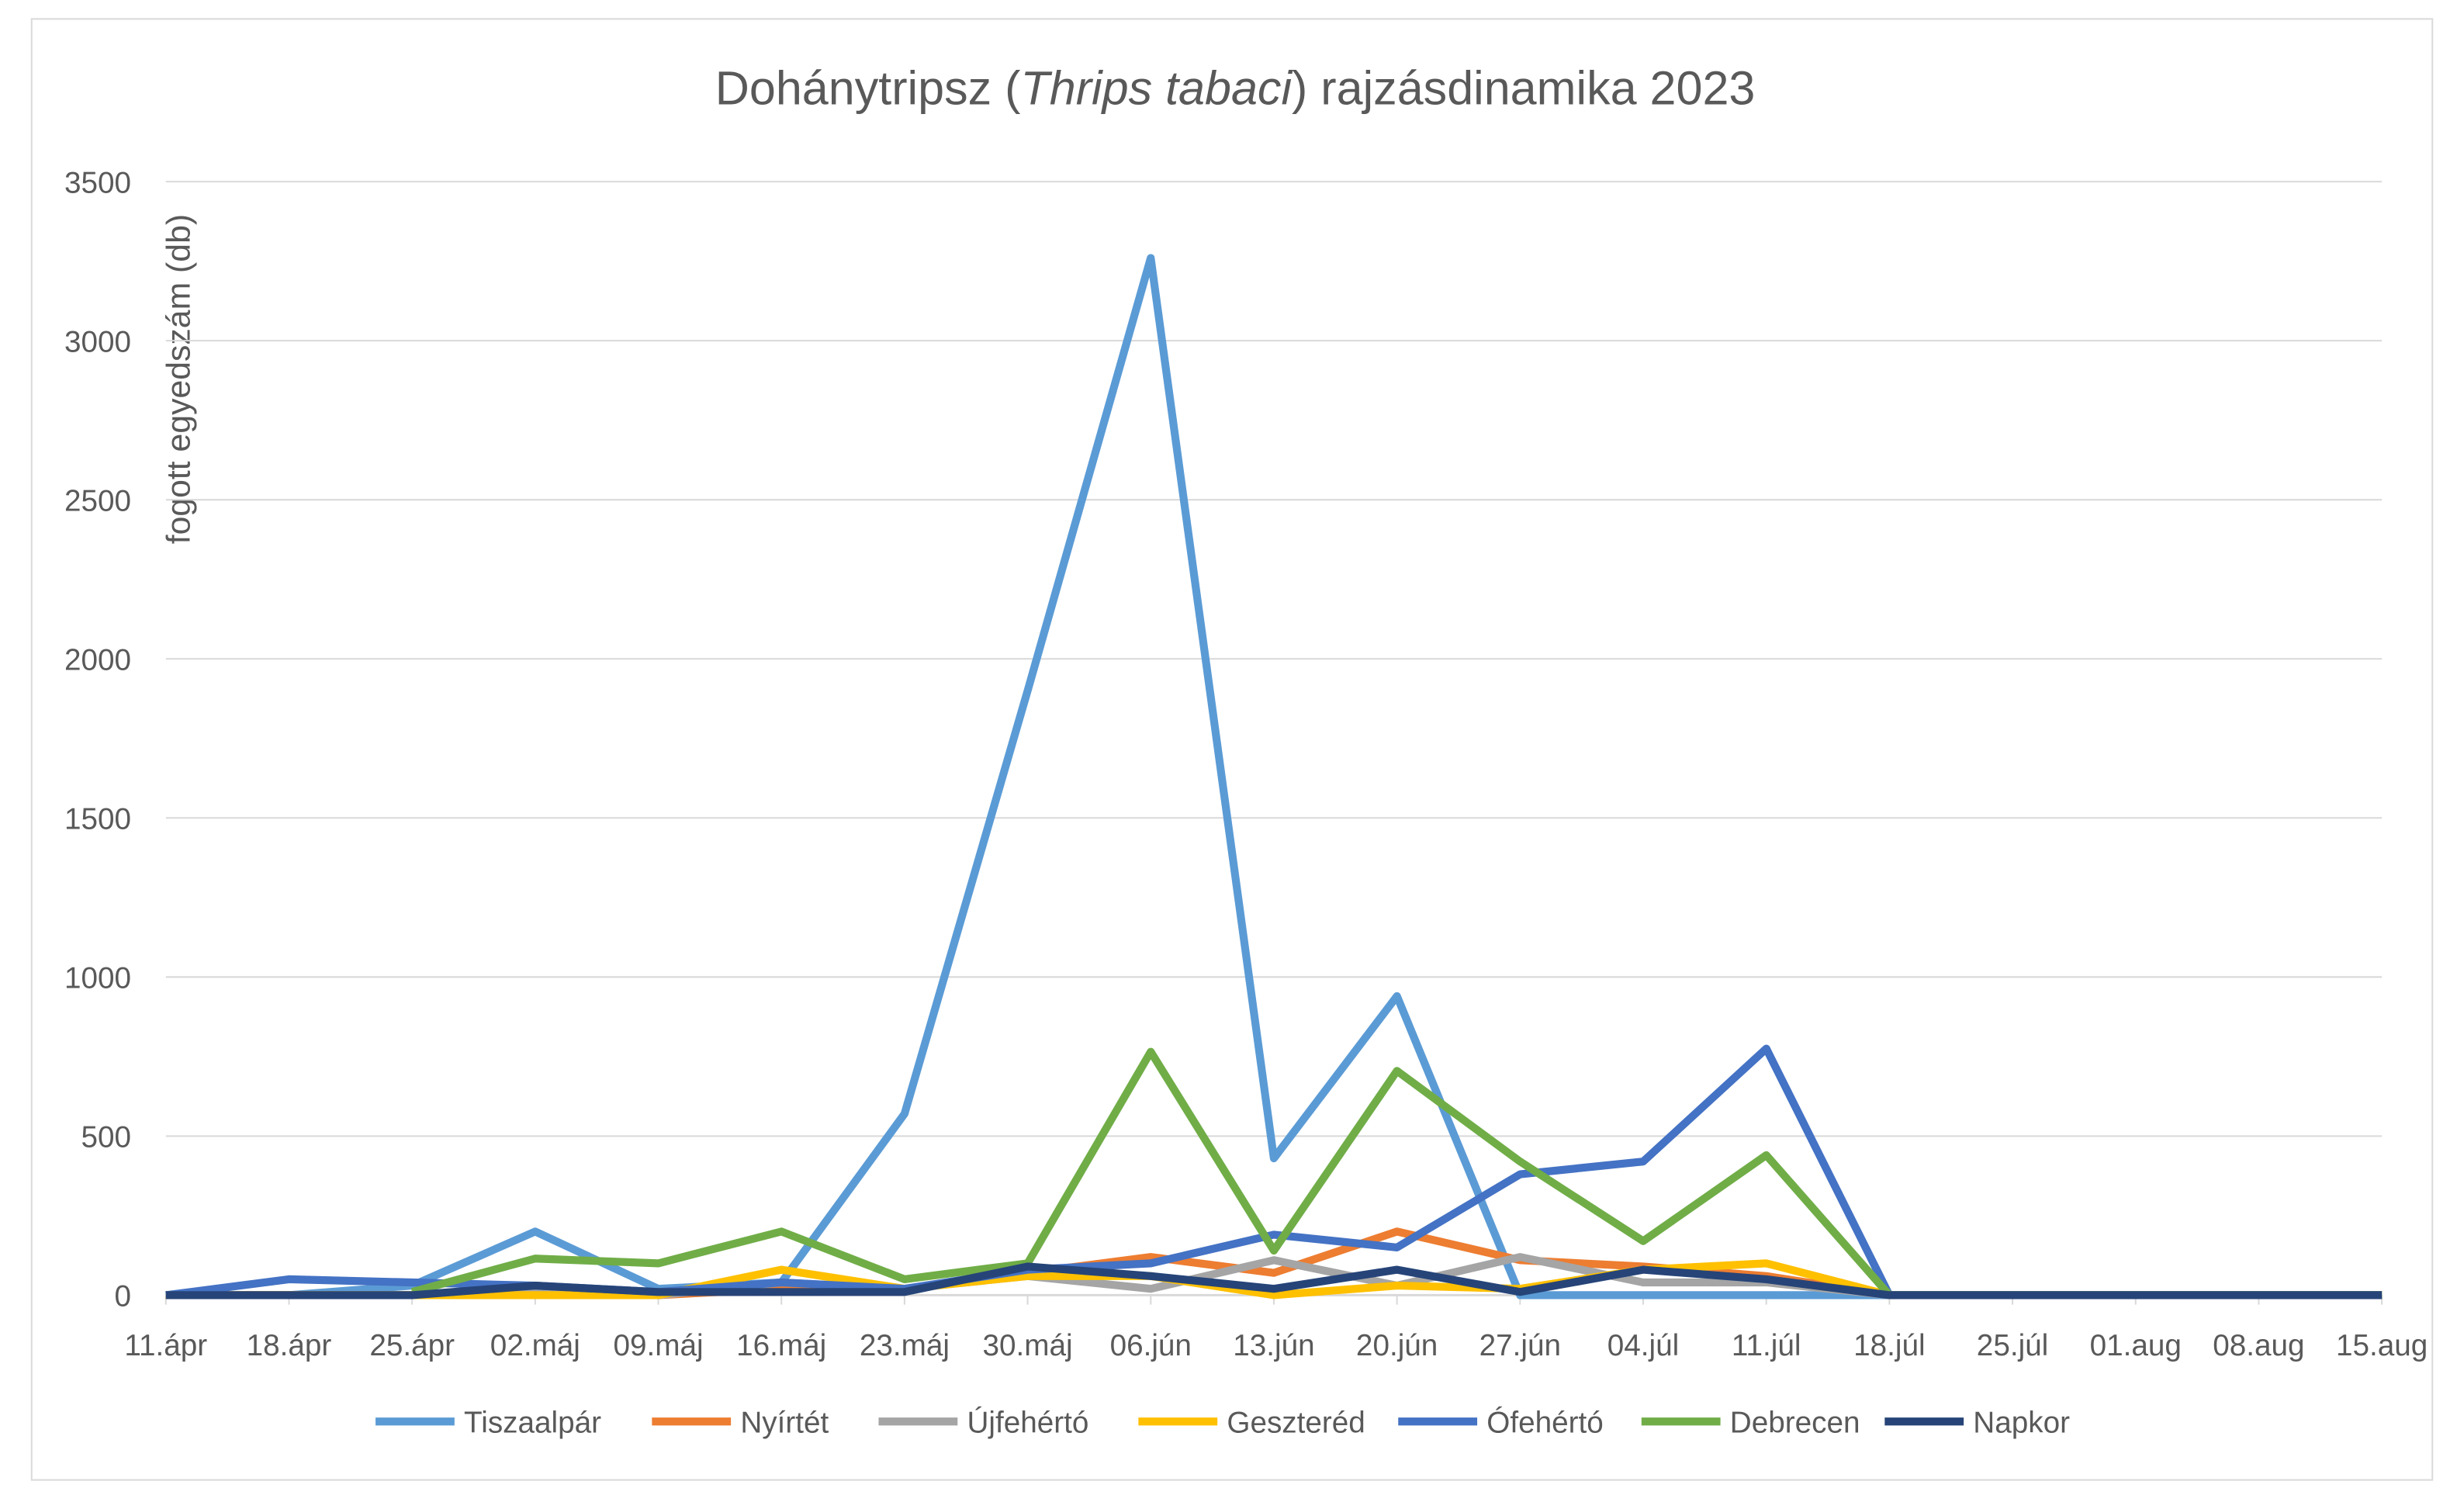  Describe the element at coordinates (1274, 1281) in the screenshot. I see `series-line` at that location.